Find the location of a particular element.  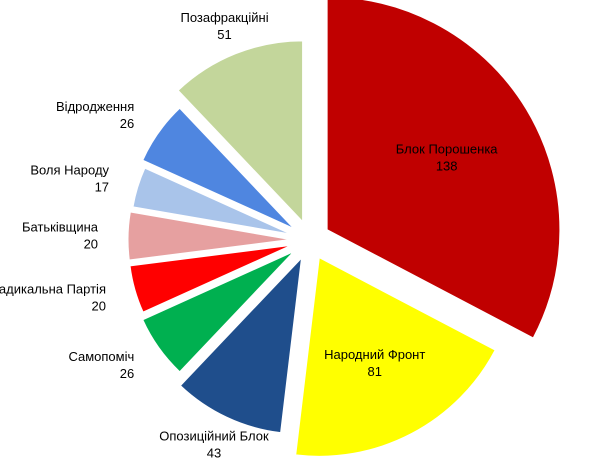

slice-label: Позафракційні is located at coordinates (224, 17).